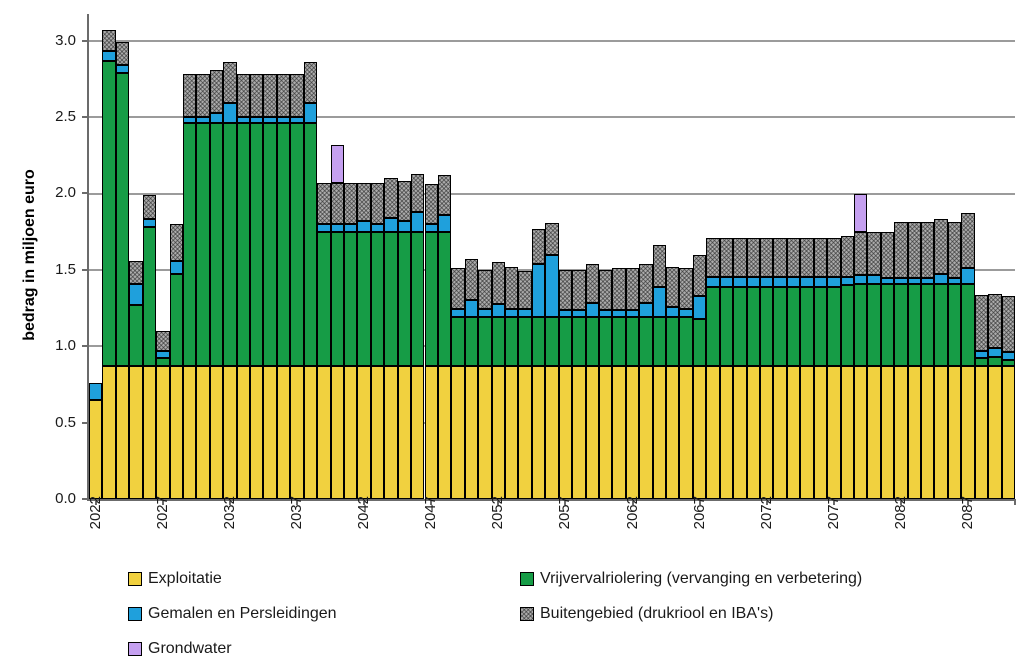 The width and height of the screenshot is (1028, 659). What do you see at coordinates (766, 502) in the screenshot?
I see `x-tick-2072` at bounding box center [766, 502].